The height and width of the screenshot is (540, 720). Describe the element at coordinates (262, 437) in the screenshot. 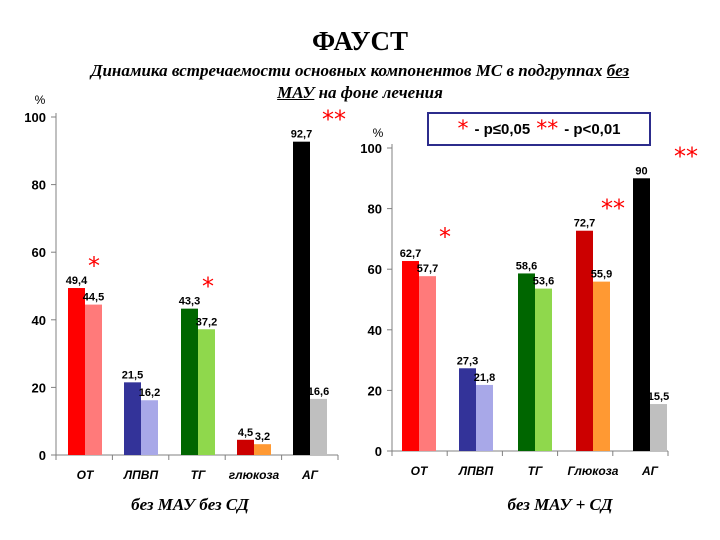

I see `chart1-data-label: 3,2` at that location.